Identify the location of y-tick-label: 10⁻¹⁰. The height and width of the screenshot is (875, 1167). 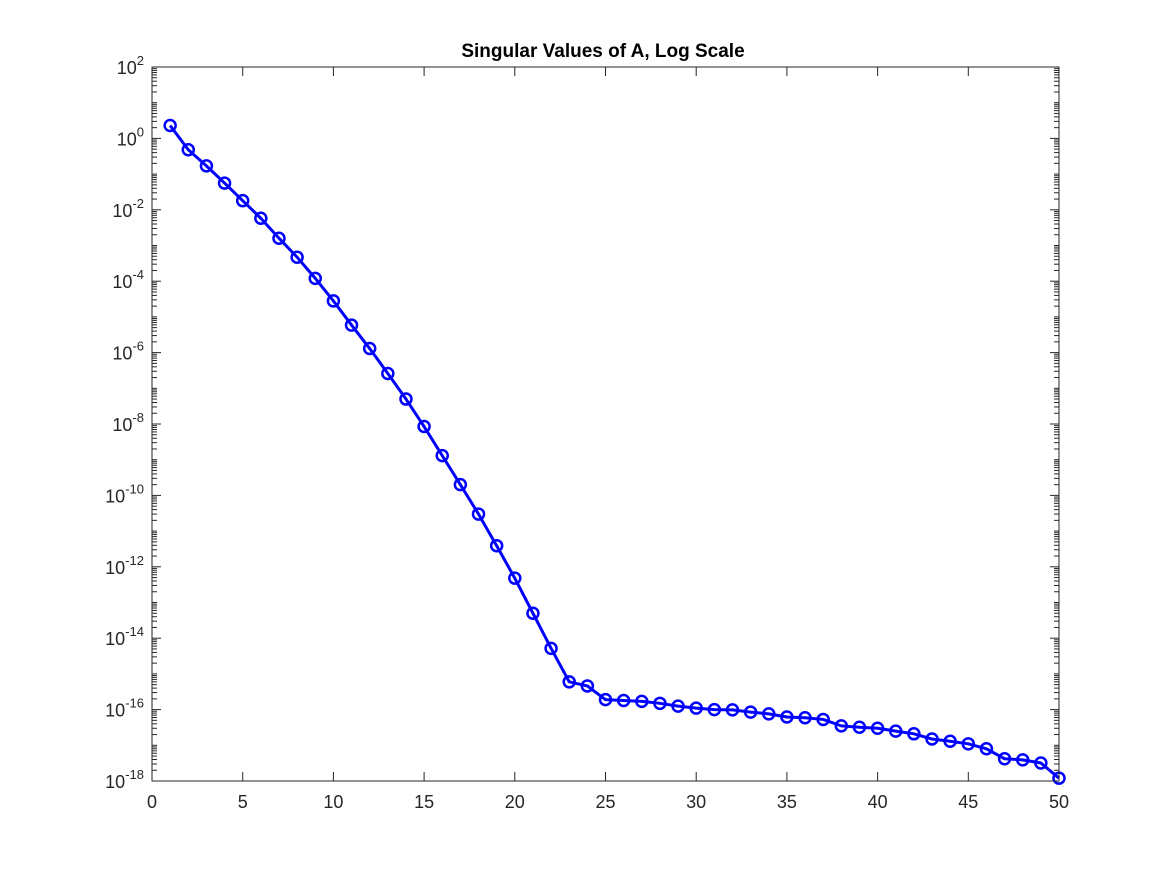
(124, 493).